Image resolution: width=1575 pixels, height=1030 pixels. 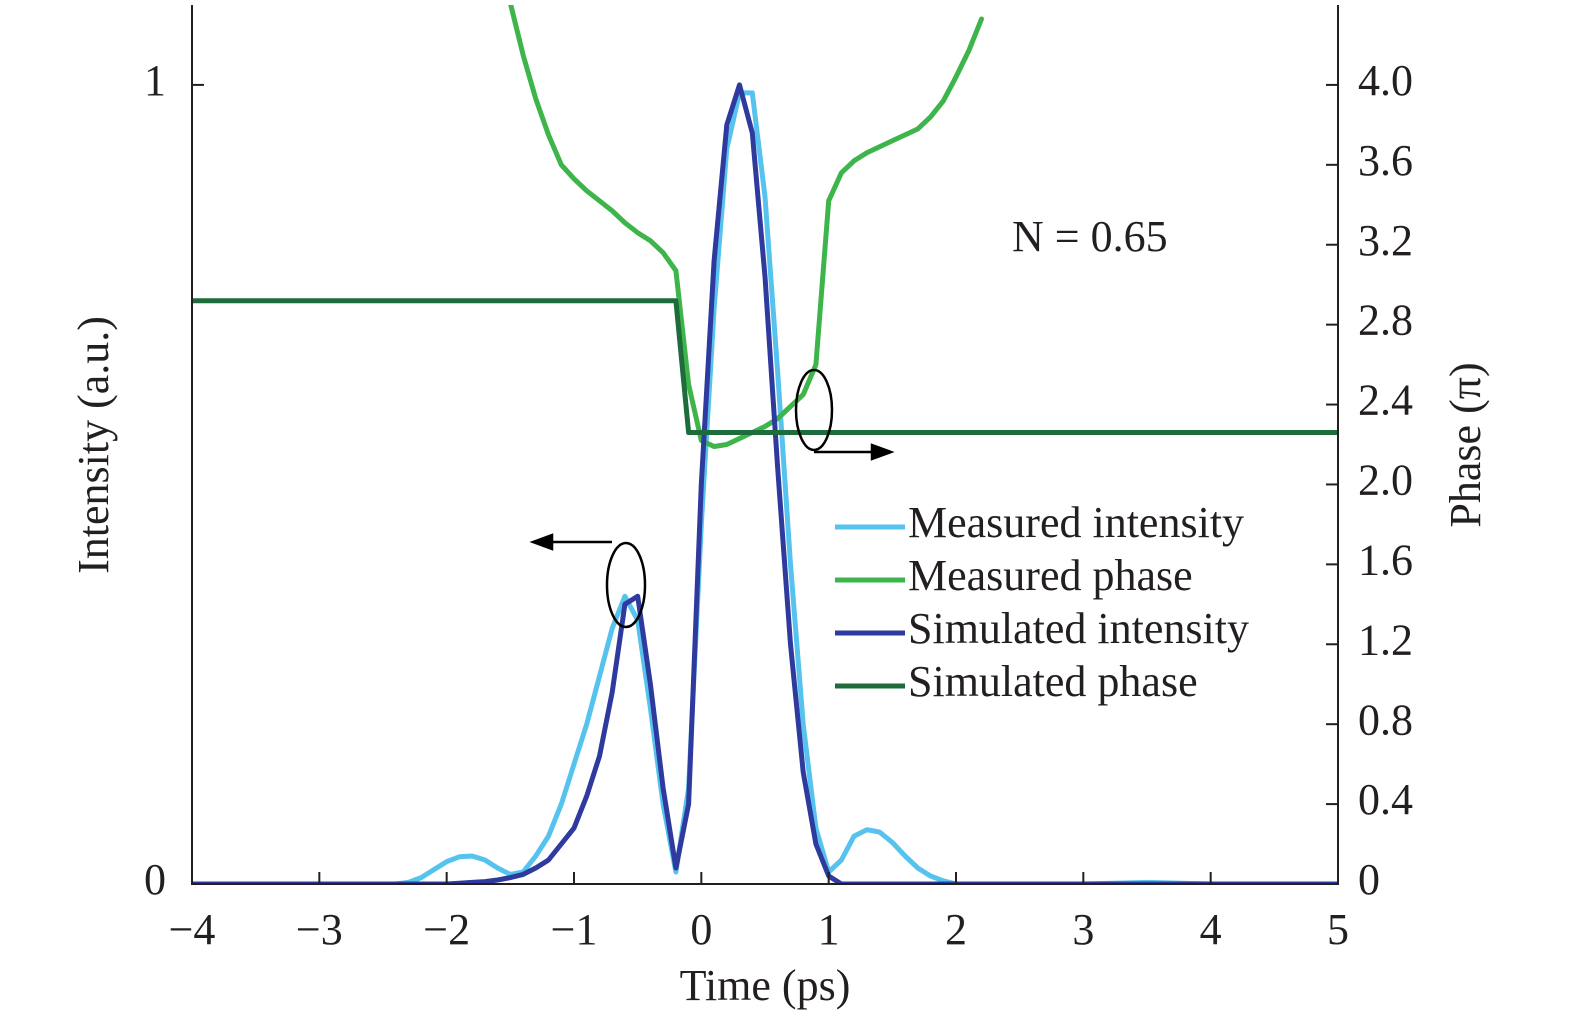 I want to click on y-tick-label: 1, so click(x=155, y=80).